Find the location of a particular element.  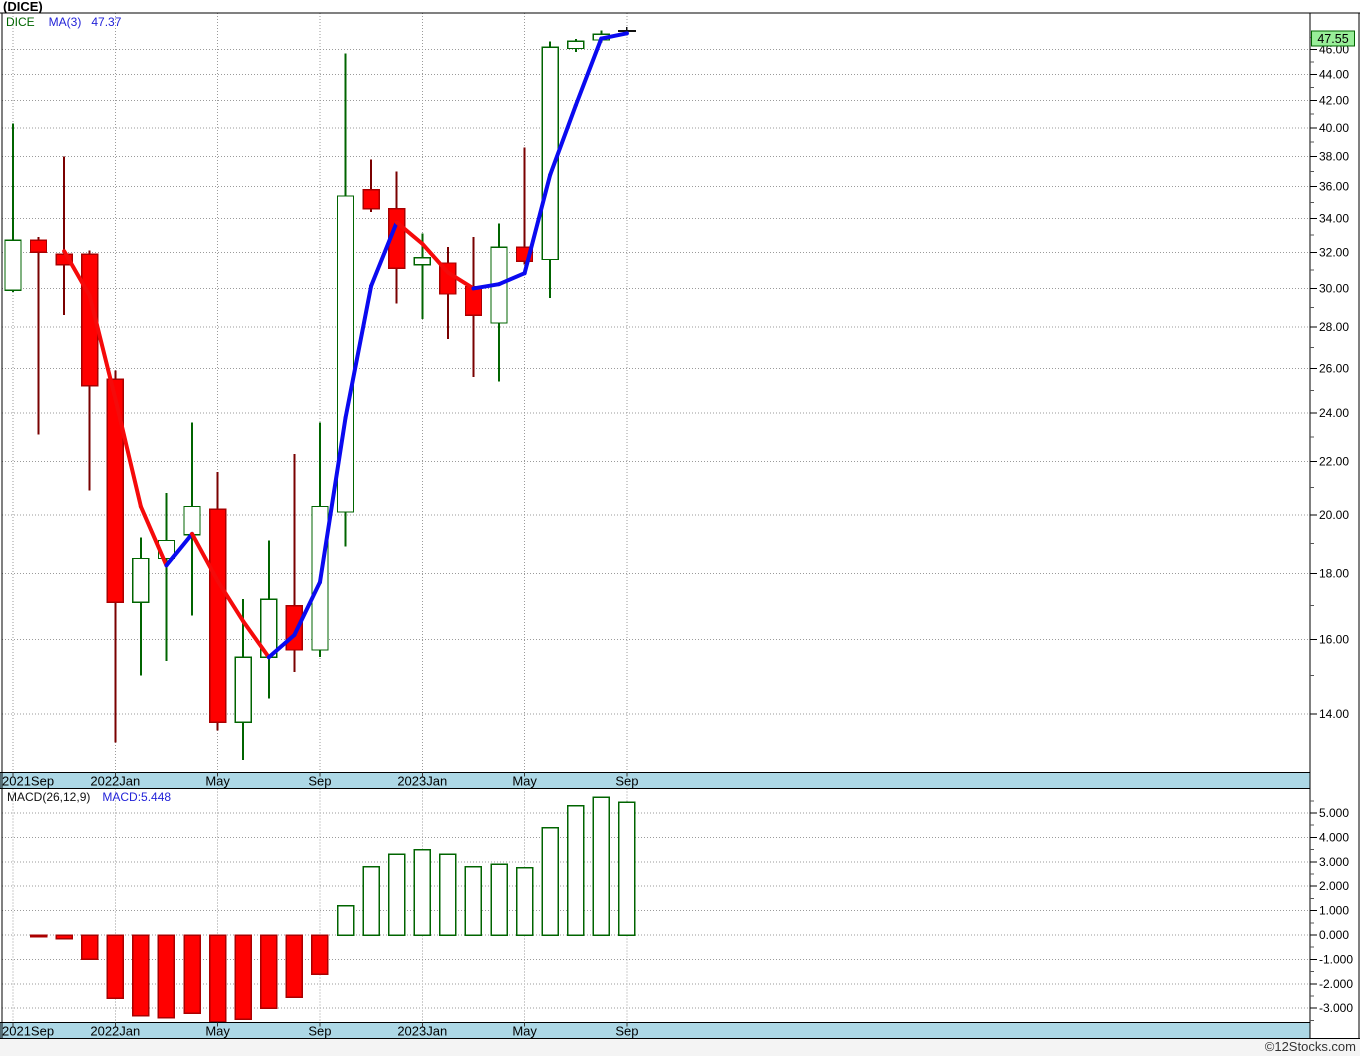

candle-body-Jun 2023 is located at coordinates (550, 153).